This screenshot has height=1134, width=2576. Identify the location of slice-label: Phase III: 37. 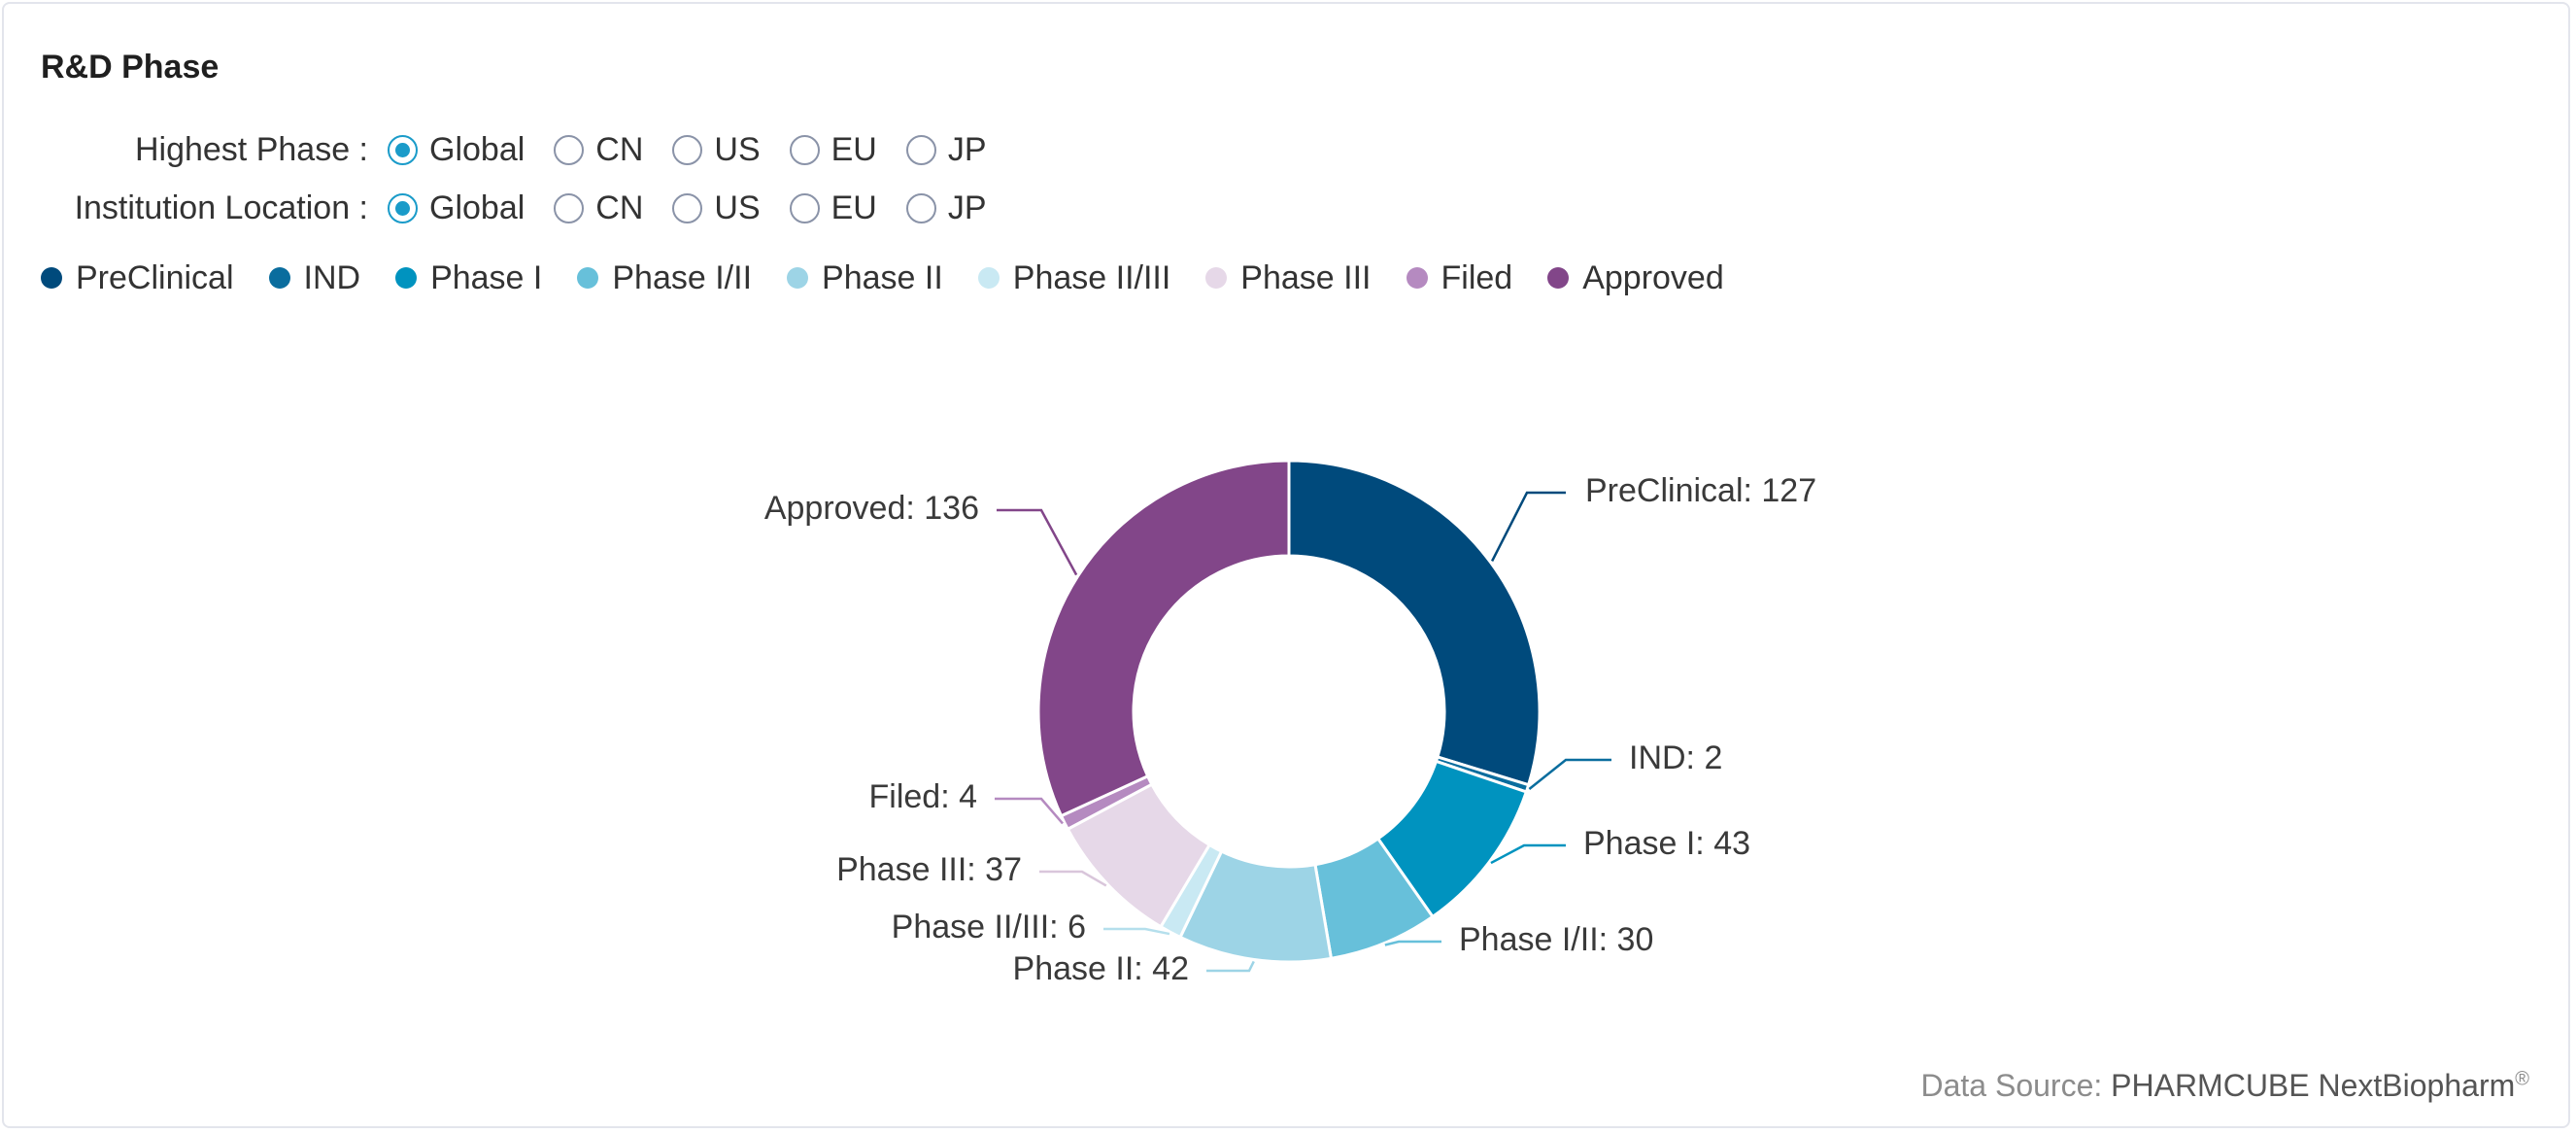
(929, 870).